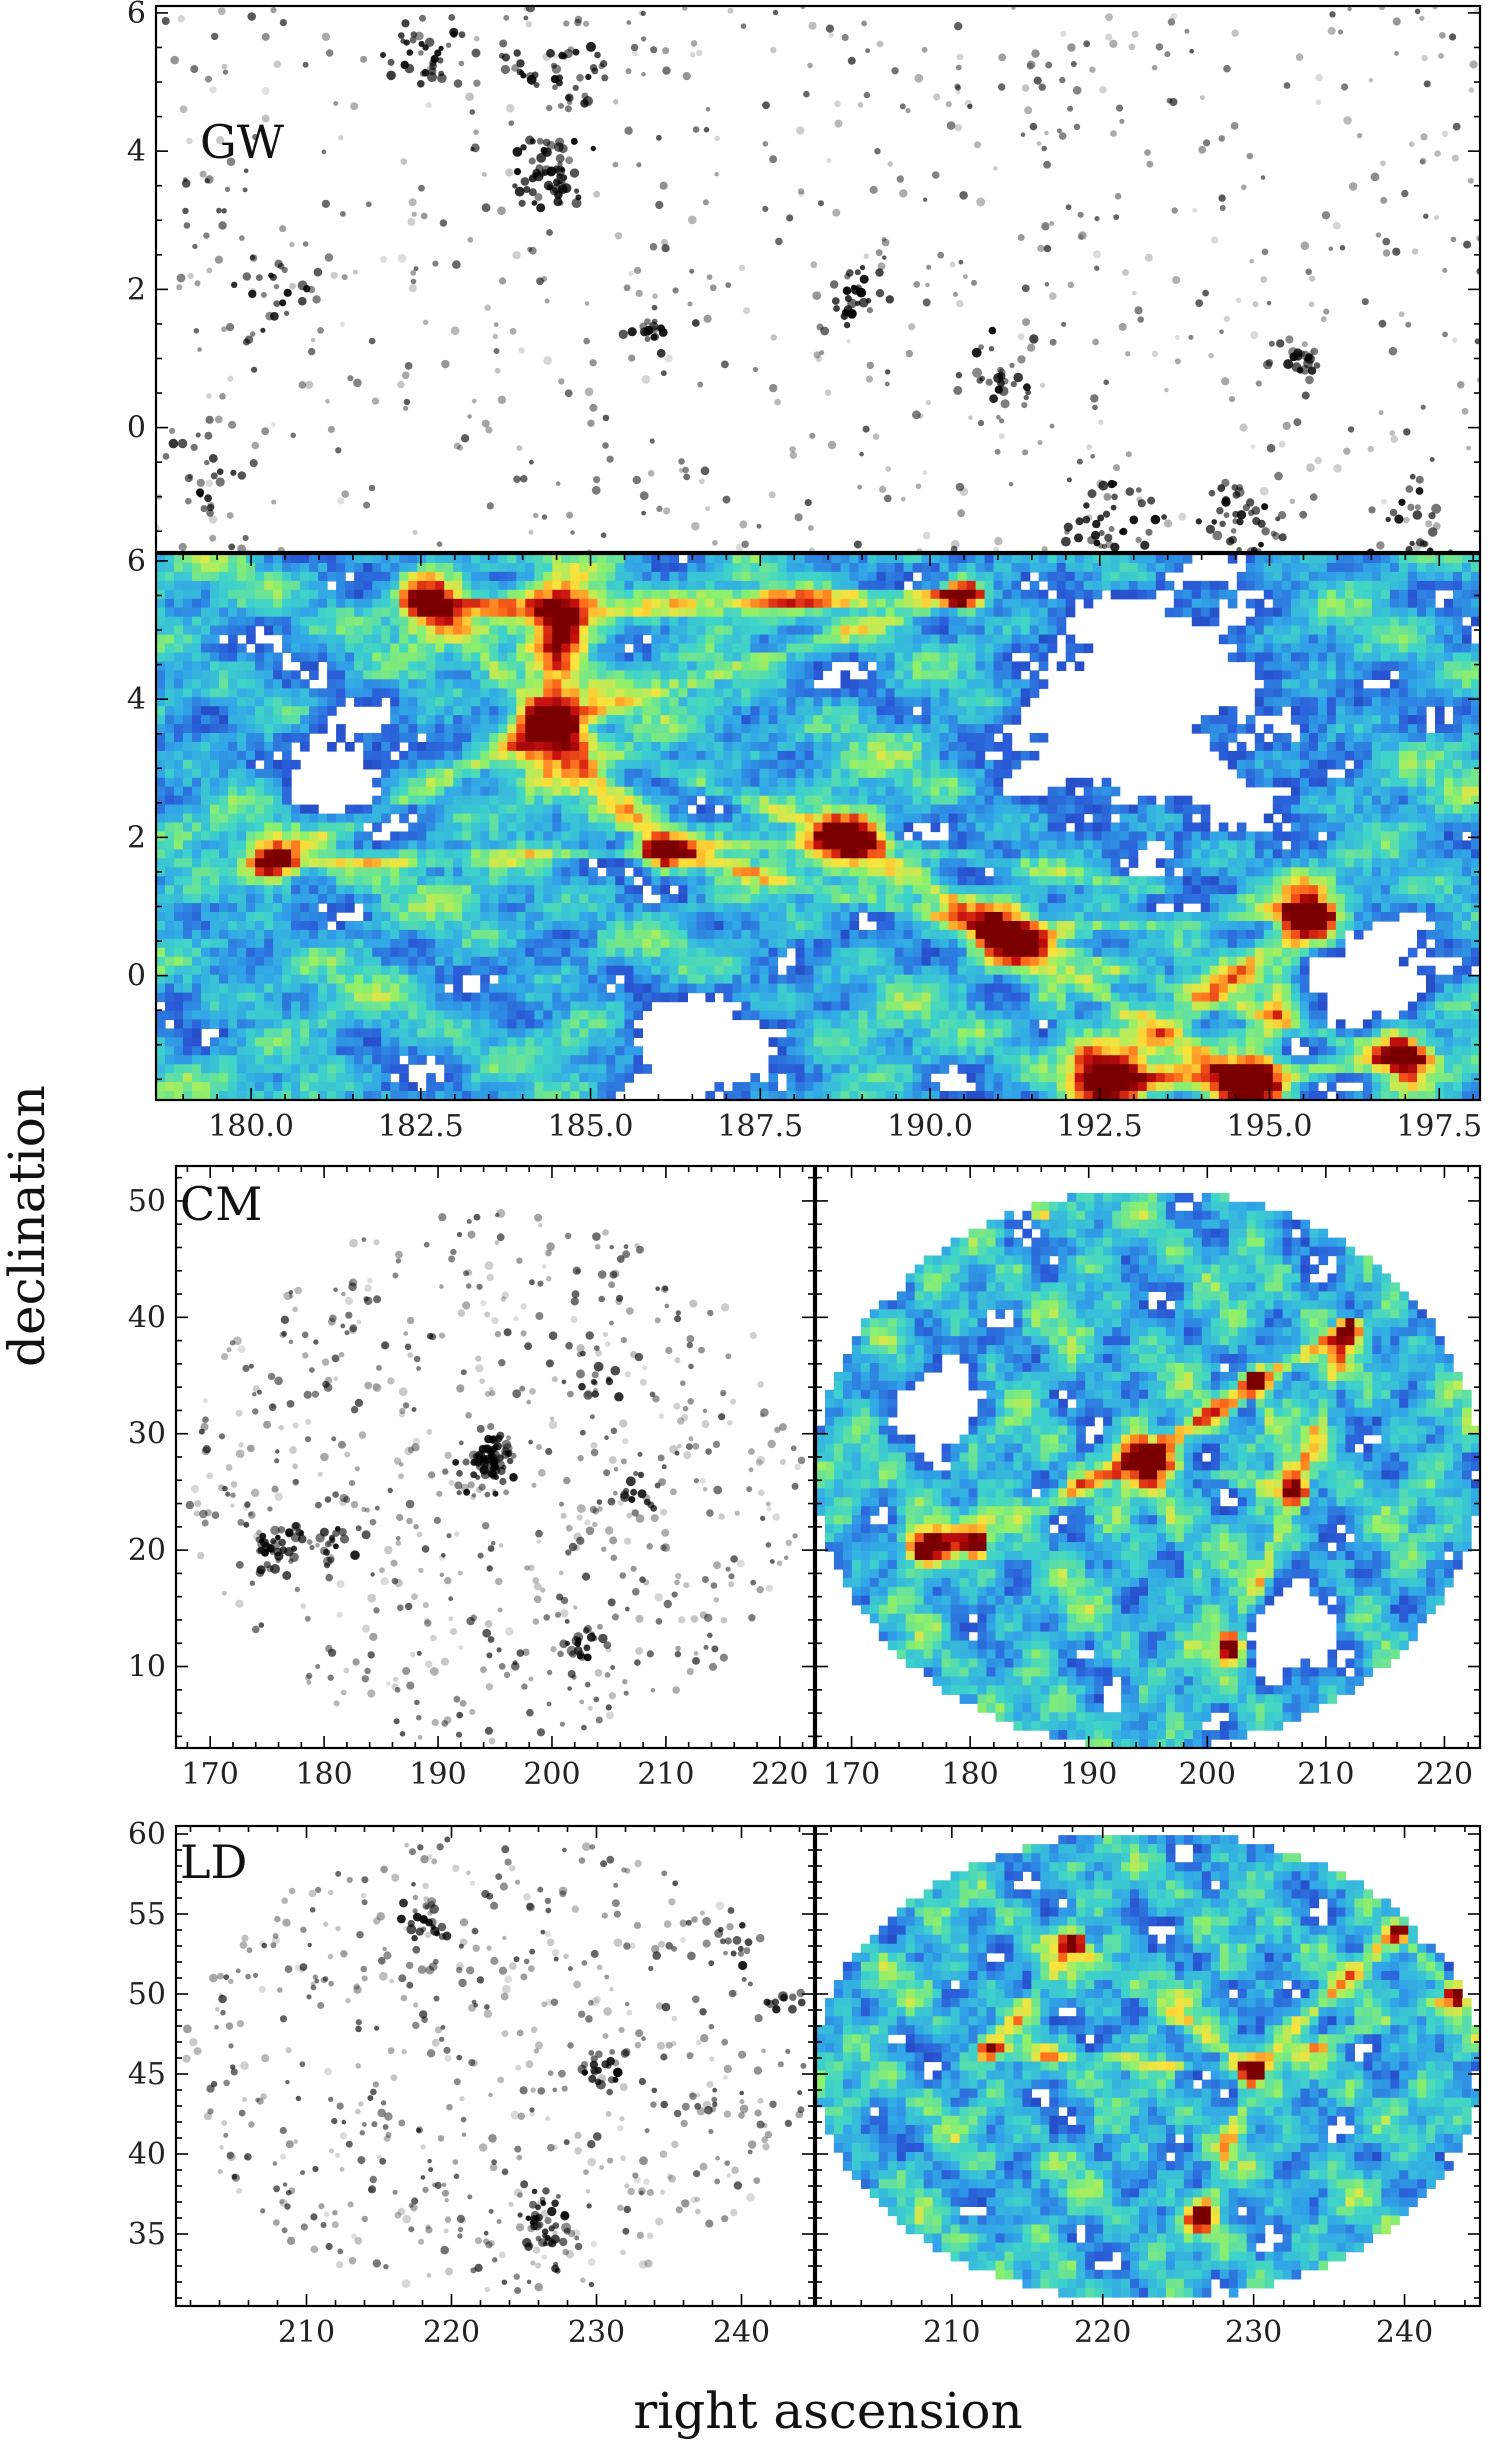  Describe the element at coordinates (147, 2154) in the screenshot. I see `ld-galaxies-ytick-label: 40` at that location.